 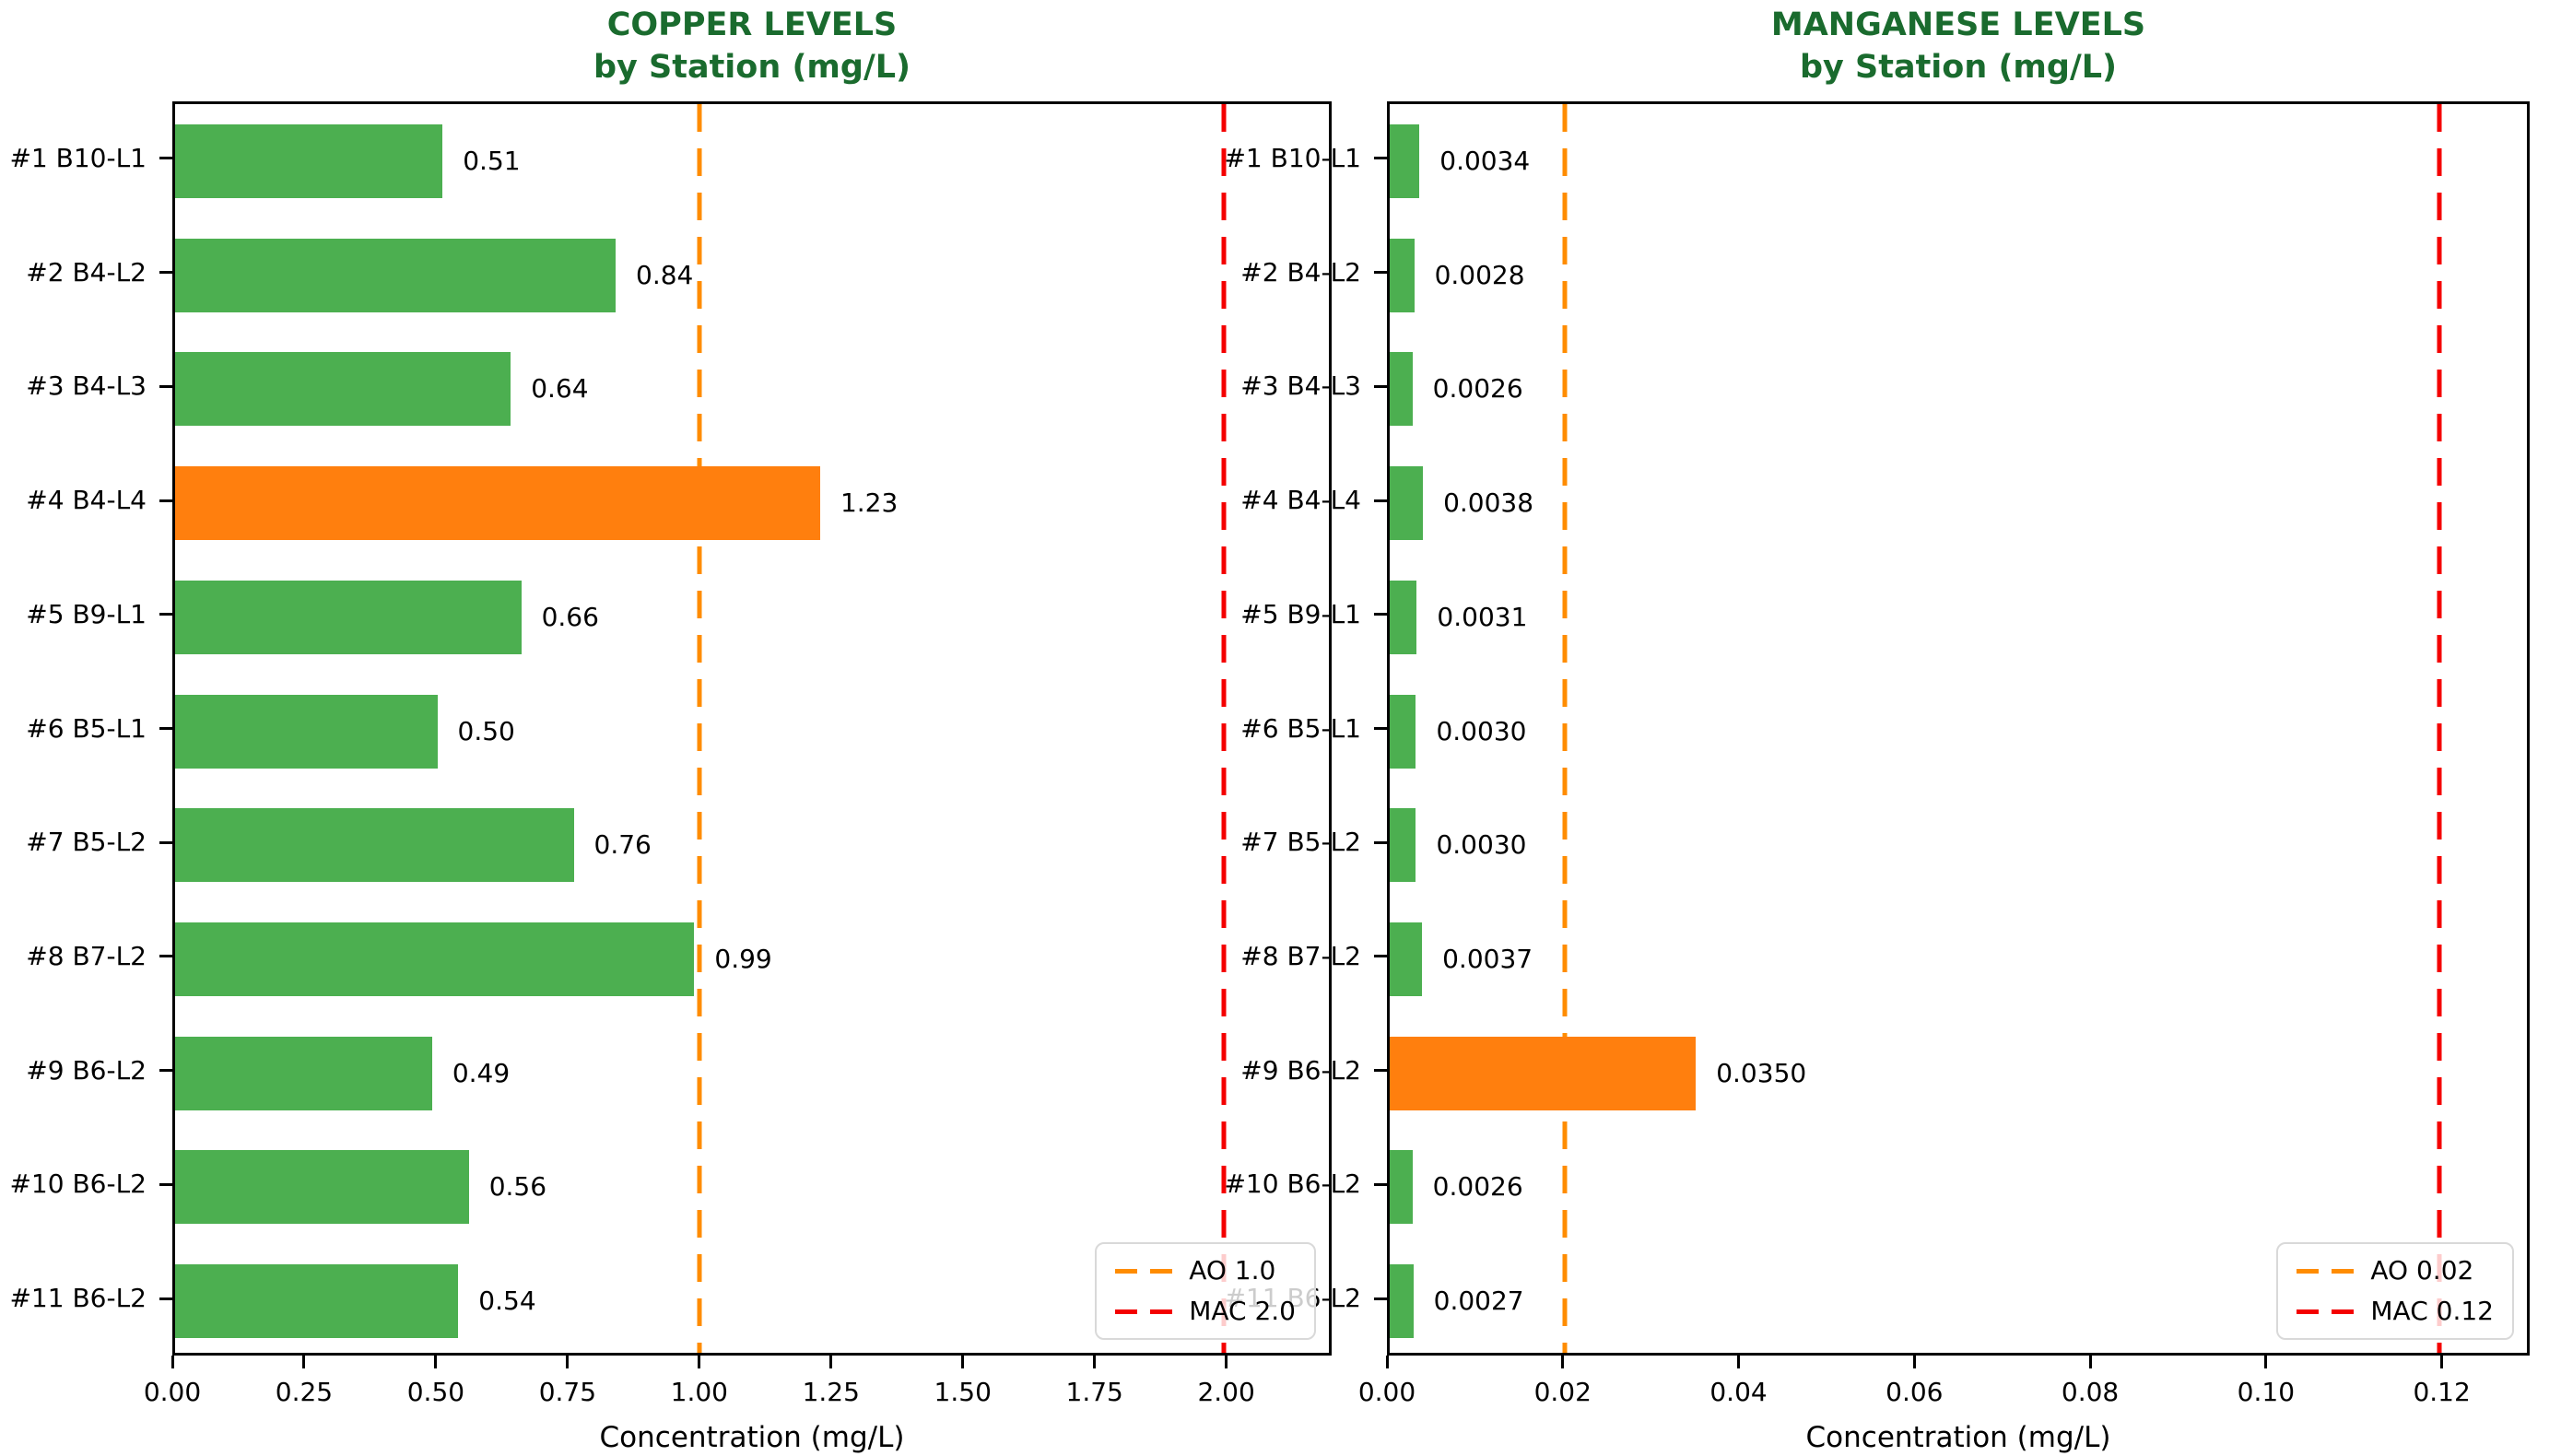 I want to click on bar-value-label: 0.99, so click(x=743, y=958).